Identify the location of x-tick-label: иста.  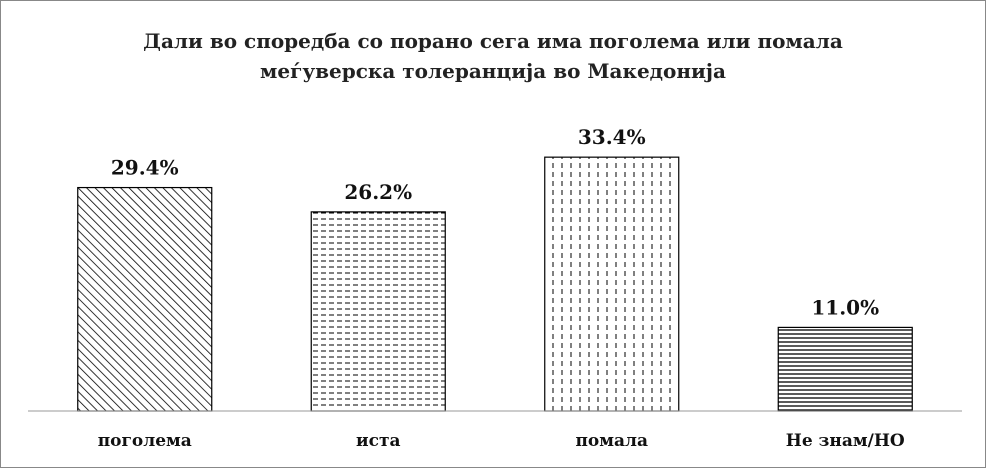
(378, 441).